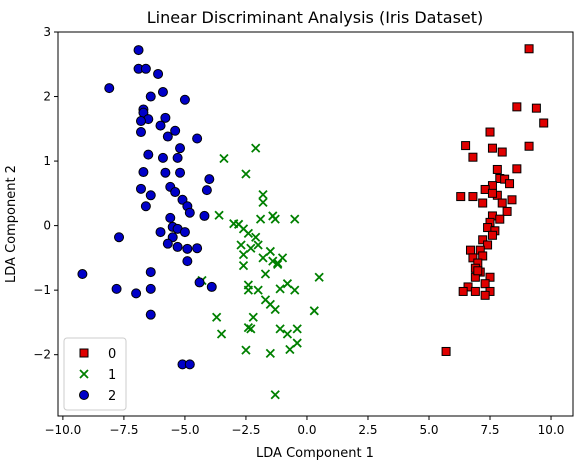  What do you see at coordinates (489, 430) in the screenshot?
I see `x-tick-label: 7.5` at bounding box center [489, 430].